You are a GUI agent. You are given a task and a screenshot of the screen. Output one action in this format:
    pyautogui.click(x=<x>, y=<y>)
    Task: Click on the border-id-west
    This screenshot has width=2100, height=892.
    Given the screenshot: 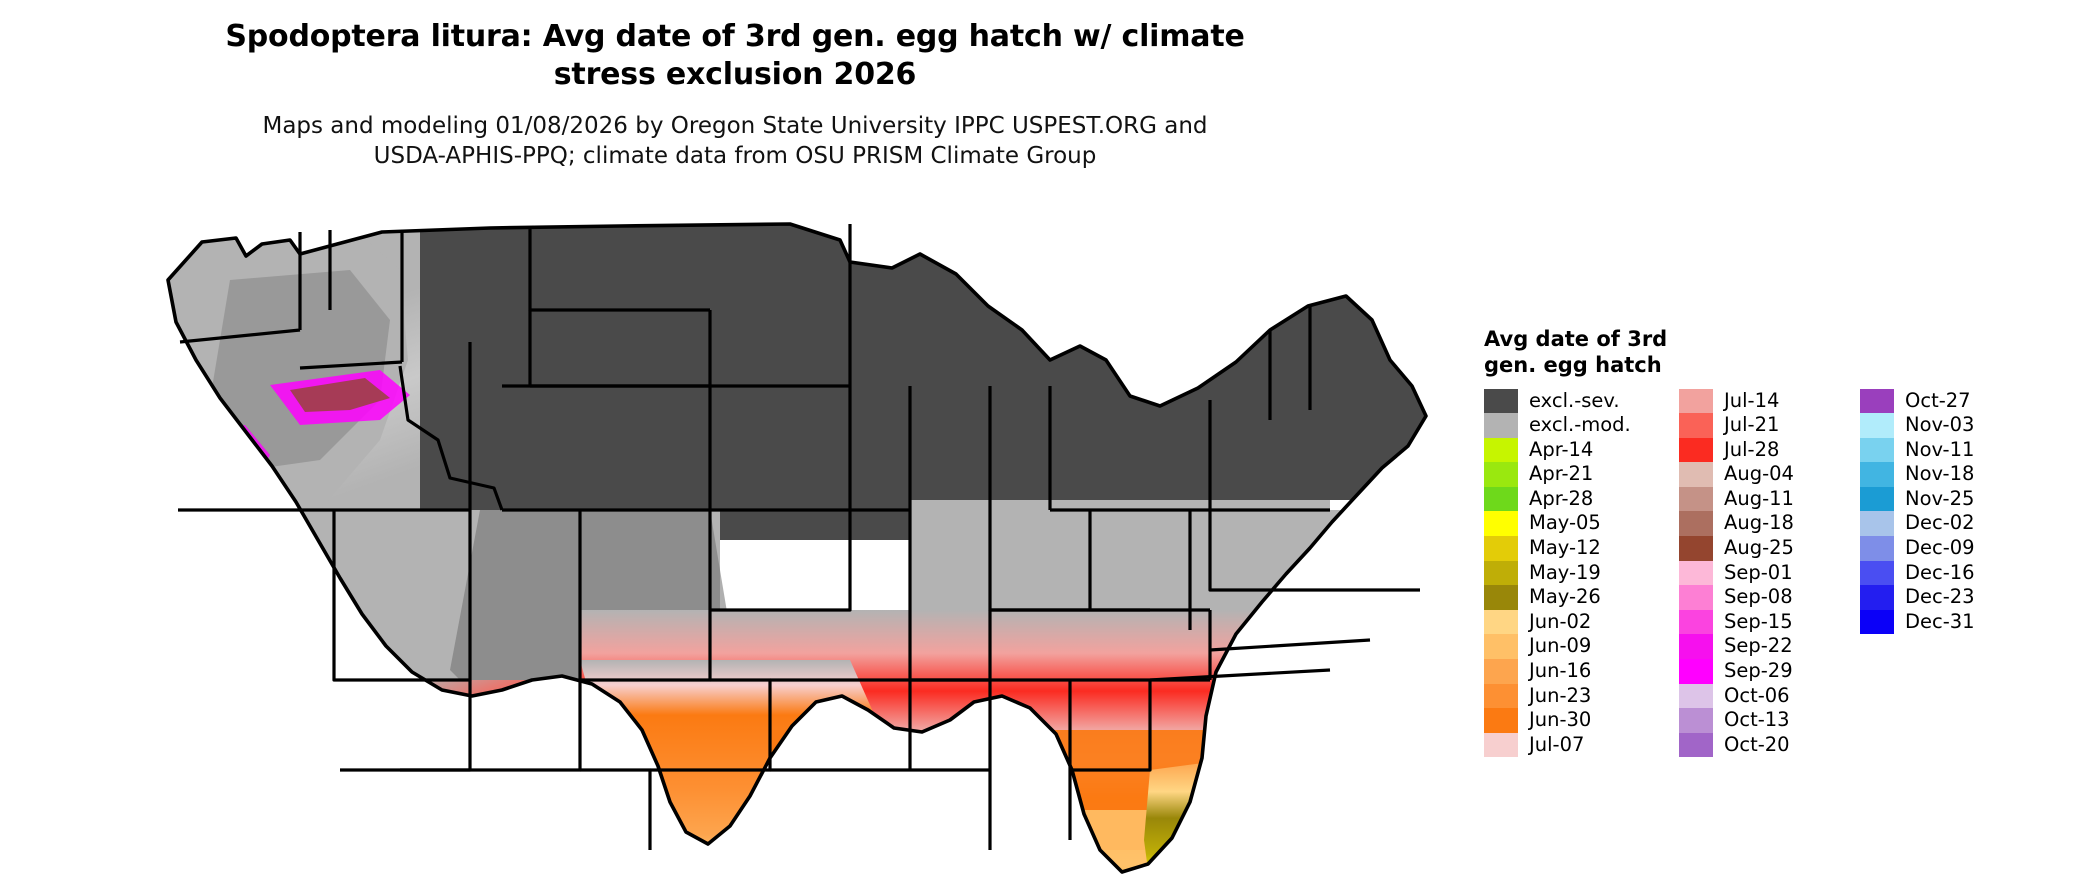 What is the action you would take?
    pyautogui.click(x=351, y=301)
    